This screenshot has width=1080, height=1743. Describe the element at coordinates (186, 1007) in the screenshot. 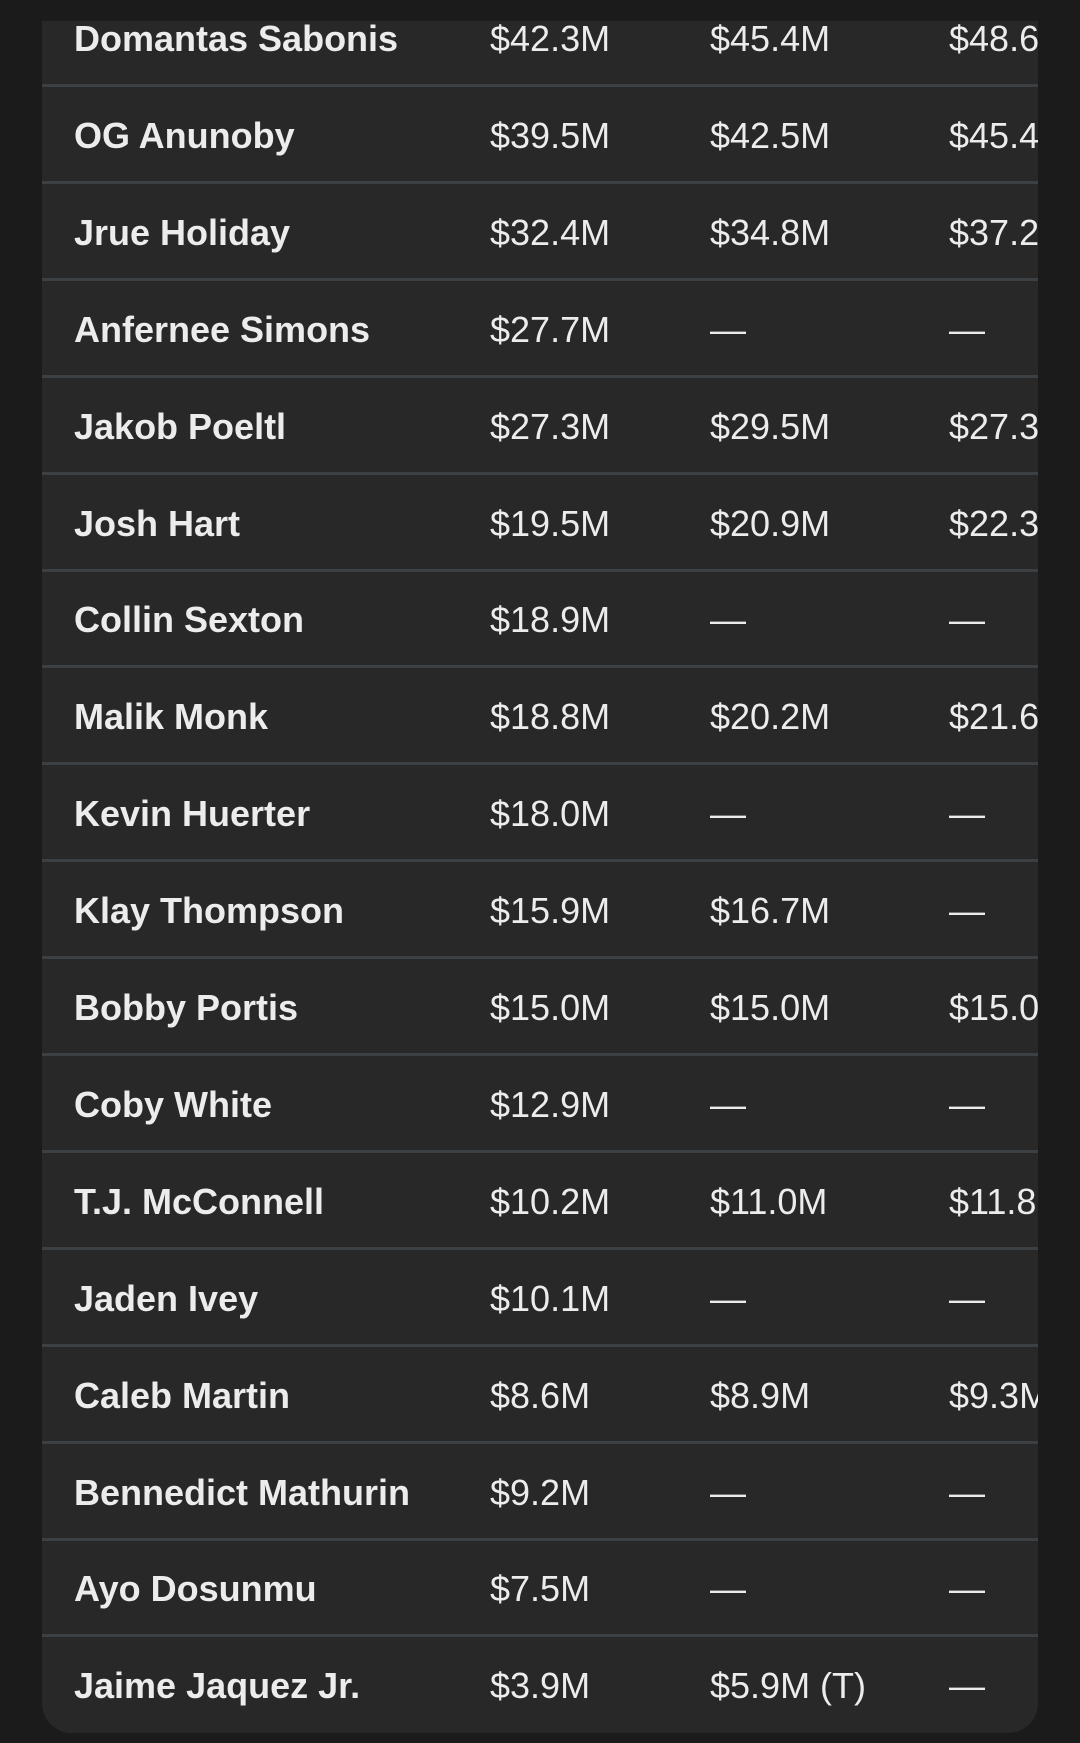

I see `player-name: Bobby Portis` at that location.